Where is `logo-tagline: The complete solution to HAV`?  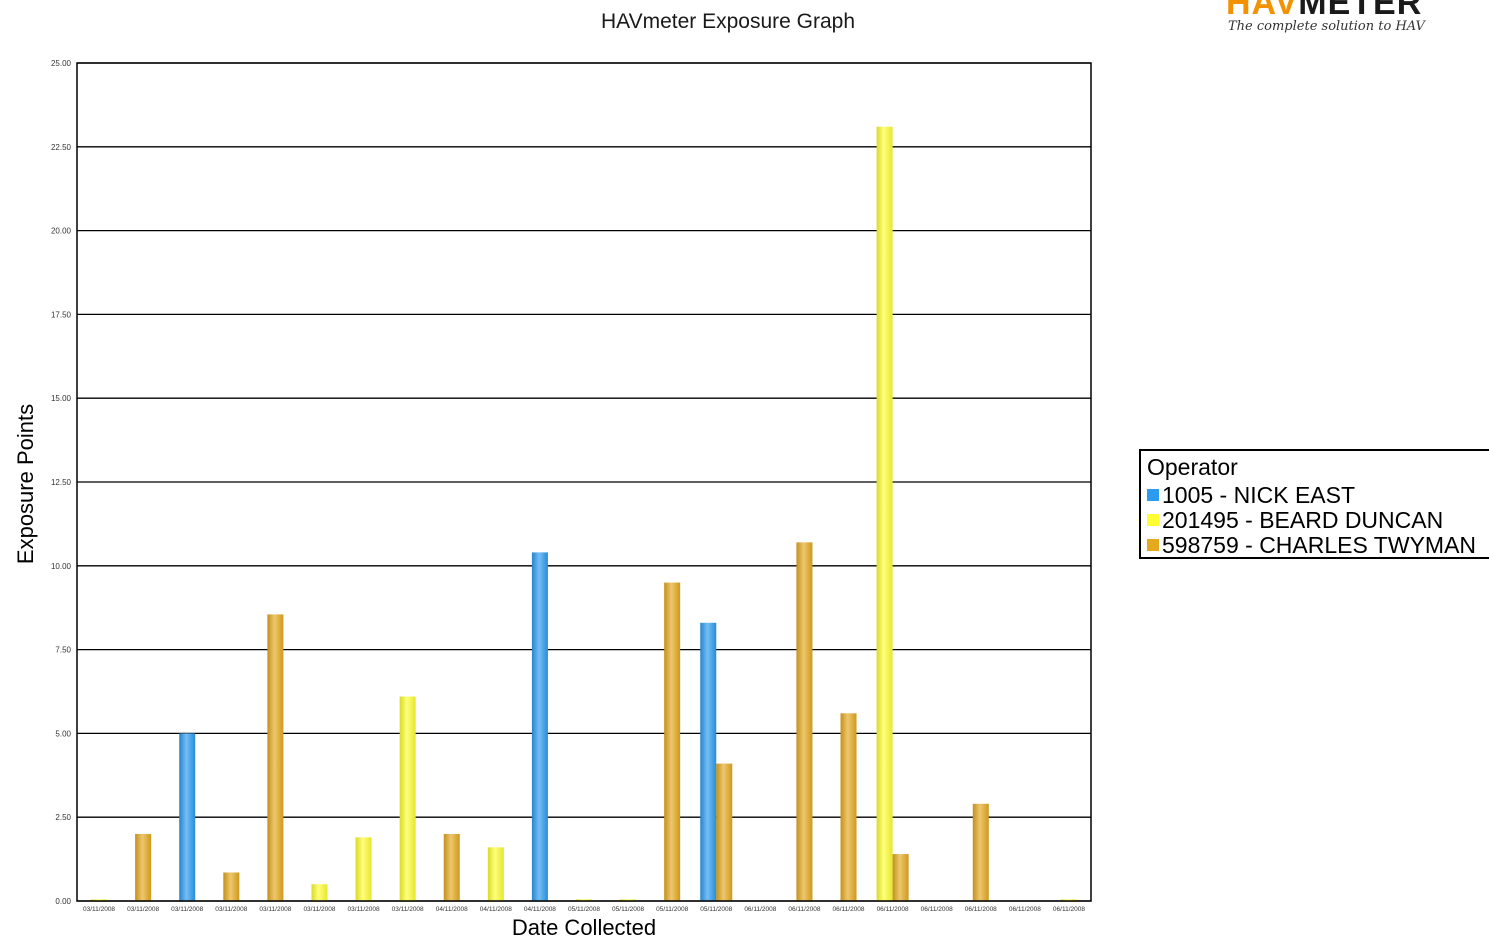
logo-tagline: The complete solution to HAV is located at coordinates (1326, 26).